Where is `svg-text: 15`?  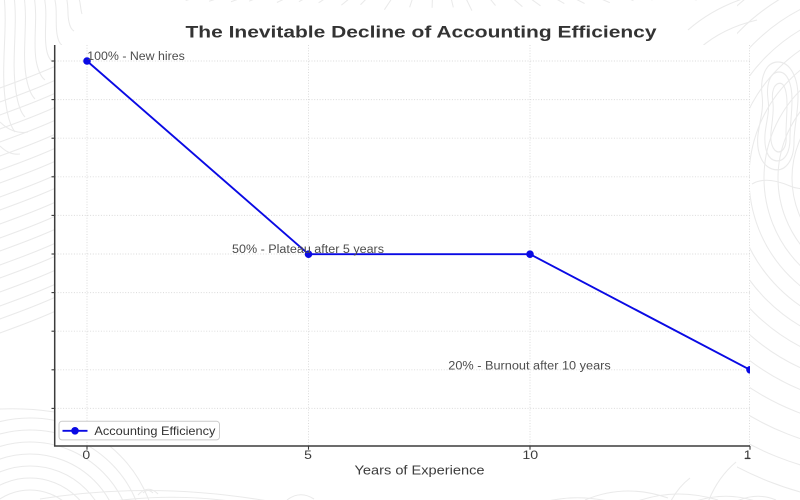
svg-text: 15 is located at coordinates (752, 456).